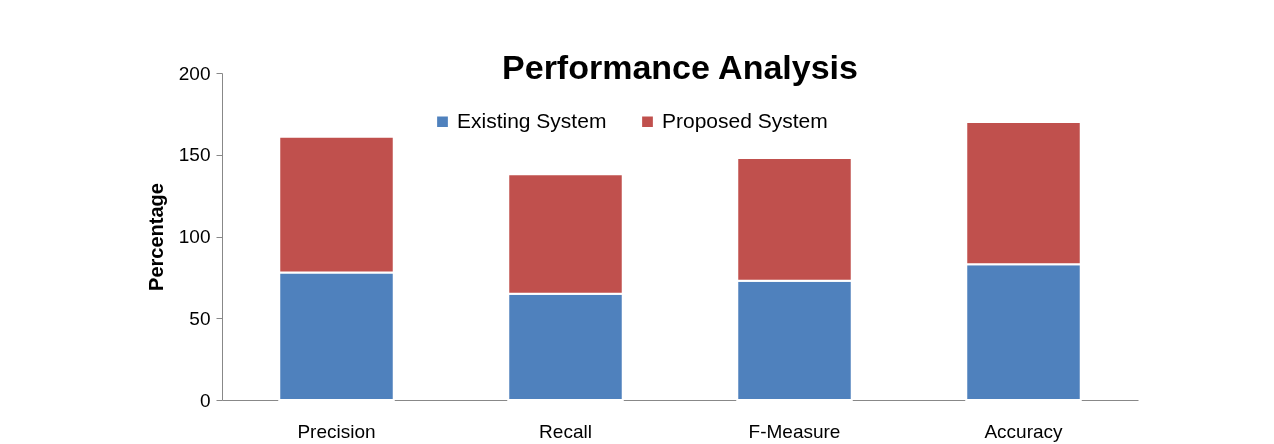 The height and width of the screenshot is (444, 1274). Describe the element at coordinates (155, 237) in the screenshot. I see `y-axis-title: Percentage` at that location.